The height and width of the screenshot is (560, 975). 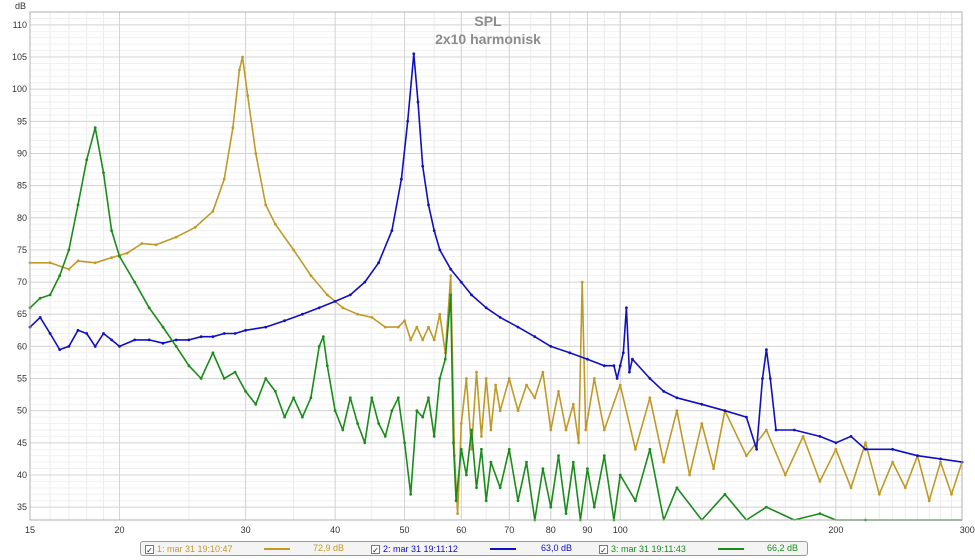 I want to click on legend-entry-3: ✓ 3: mar 31 19:11:43, so click(x=642, y=549).